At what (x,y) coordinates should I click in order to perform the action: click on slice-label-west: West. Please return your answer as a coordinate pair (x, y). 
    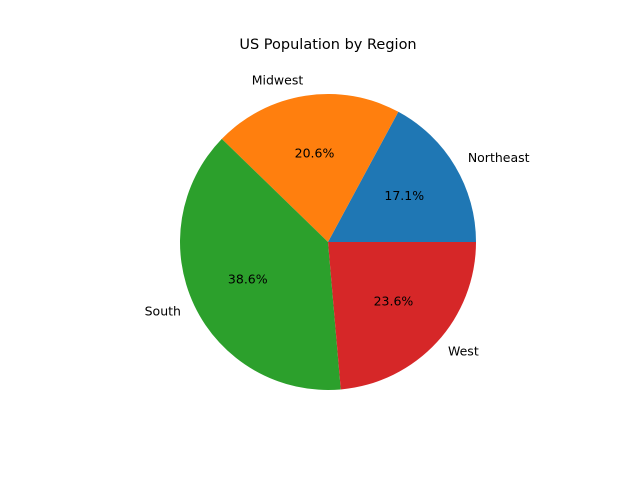
    Looking at the image, I should click on (463, 351).